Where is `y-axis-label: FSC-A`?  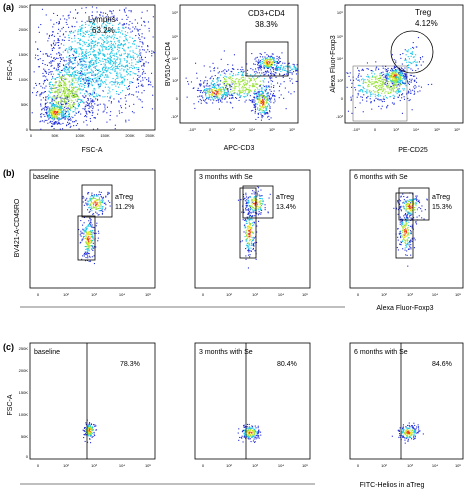
y-axis-label: FSC-A is located at coordinates (10, 69).